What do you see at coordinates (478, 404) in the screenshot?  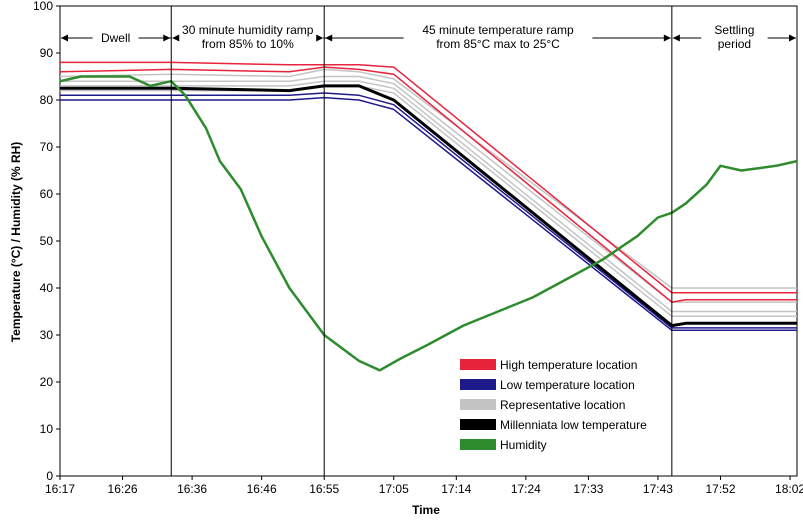 I see `legend-swatch-representative-location` at bounding box center [478, 404].